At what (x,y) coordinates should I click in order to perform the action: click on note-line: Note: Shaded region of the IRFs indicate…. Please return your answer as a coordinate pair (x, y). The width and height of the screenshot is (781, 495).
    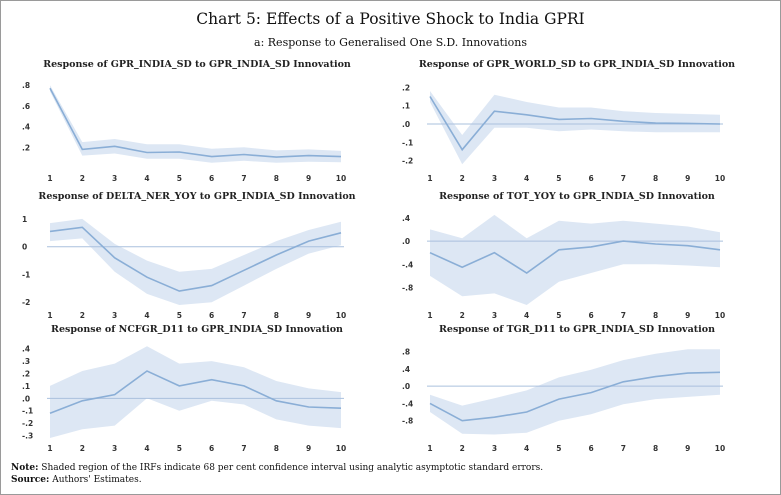
    Looking at the image, I should click on (277, 468).